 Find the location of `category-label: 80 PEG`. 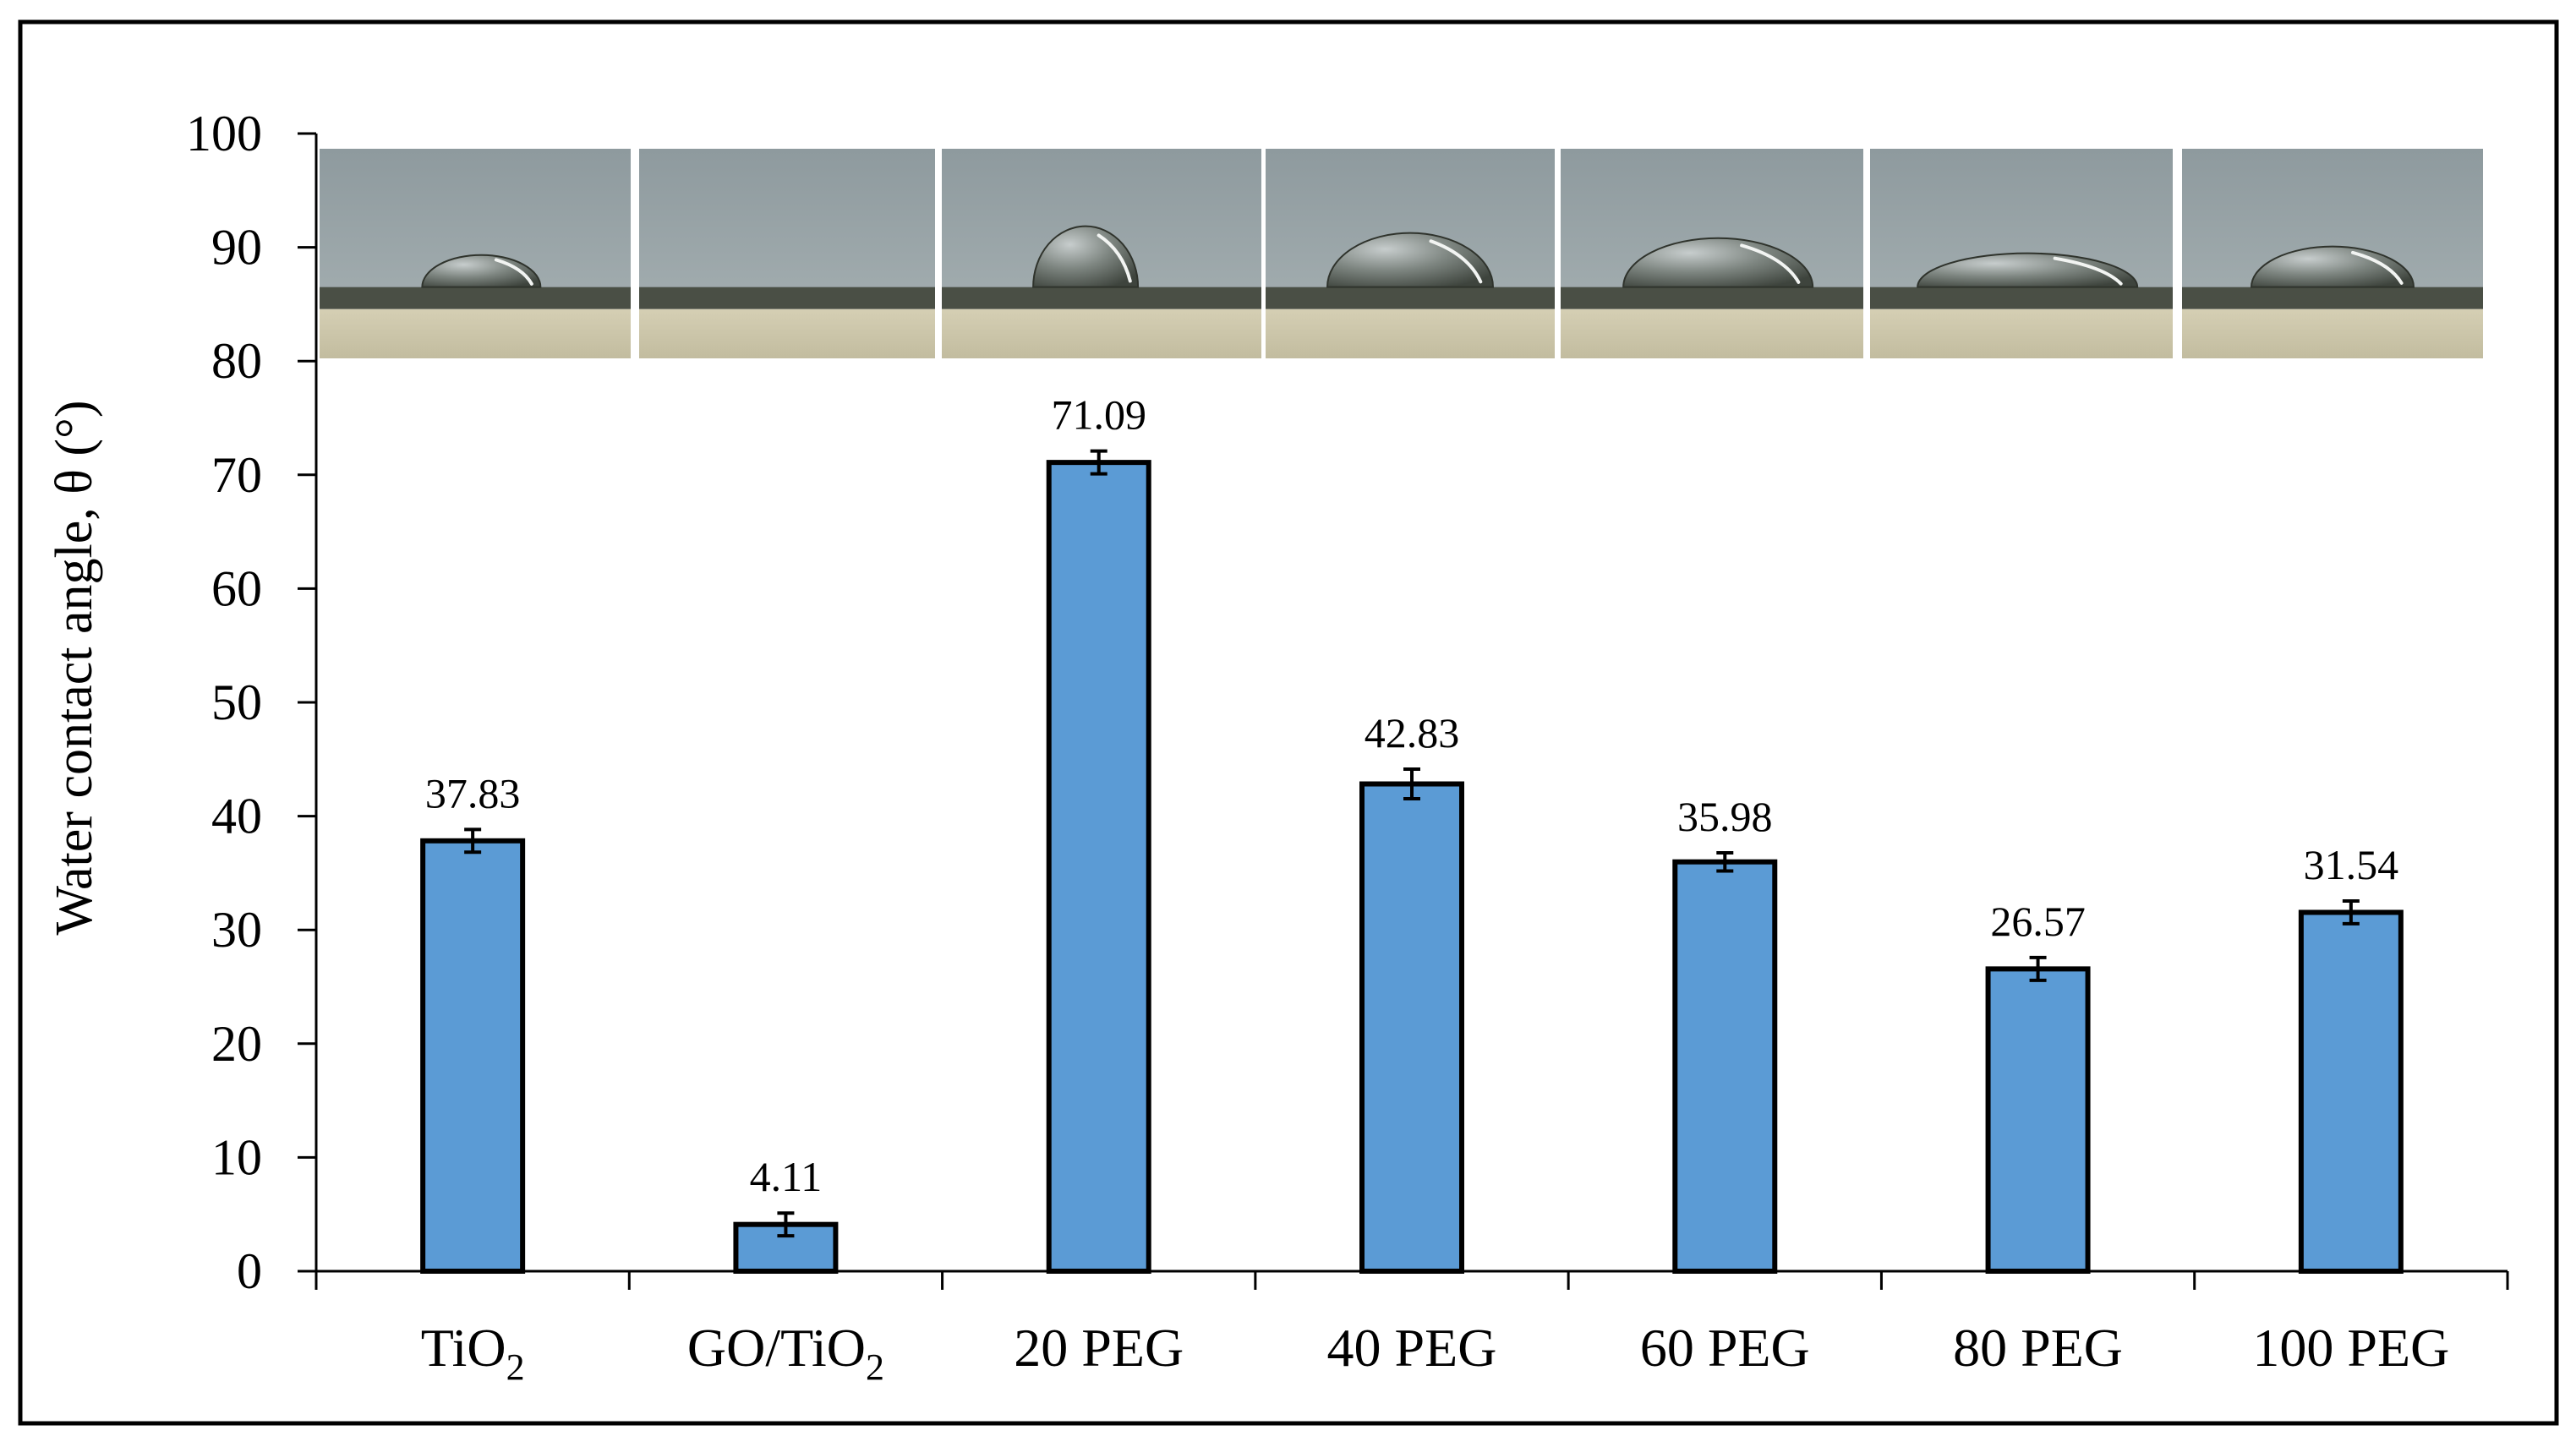

category-label: 80 PEG is located at coordinates (2038, 1348).